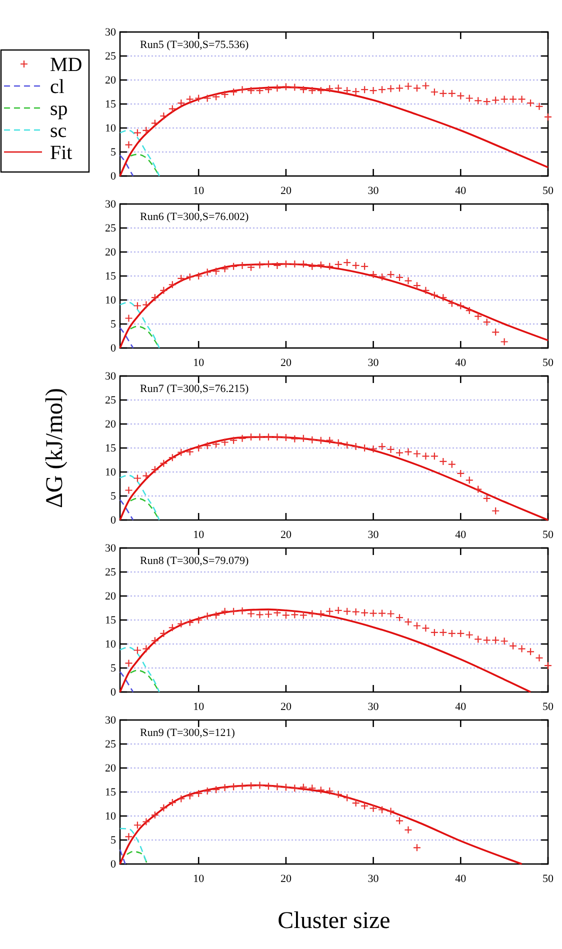 Image resolution: width=562 pixels, height=949 pixels. I want to click on x-axis-title: Cluster size, so click(334, 921).